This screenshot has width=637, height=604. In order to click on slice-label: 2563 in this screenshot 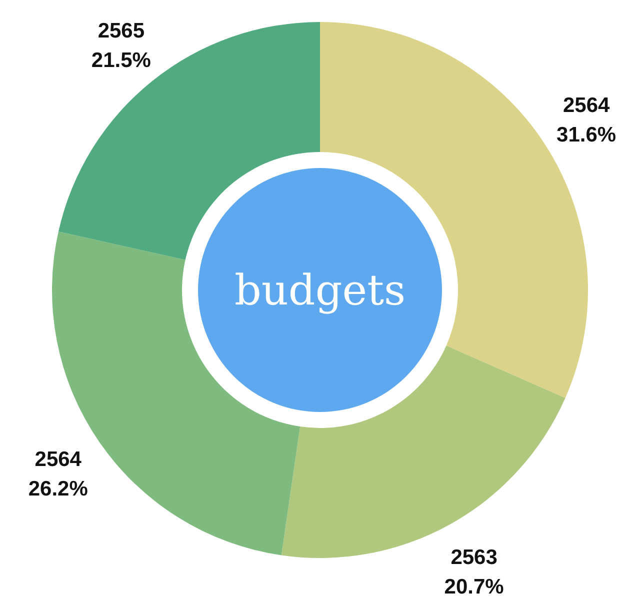, I will do `click(474, 557)`.